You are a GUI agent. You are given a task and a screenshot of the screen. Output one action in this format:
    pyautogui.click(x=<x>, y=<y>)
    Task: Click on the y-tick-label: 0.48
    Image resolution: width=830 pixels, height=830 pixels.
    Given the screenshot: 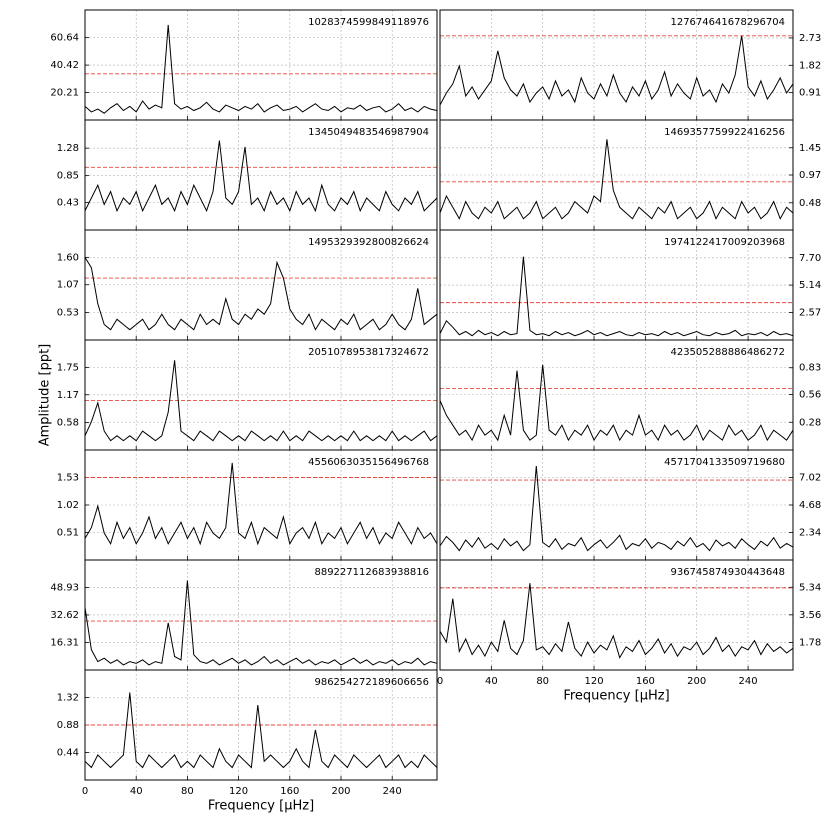 What is the action you would take?
    pyautogui.click(x=810, y=203)
    